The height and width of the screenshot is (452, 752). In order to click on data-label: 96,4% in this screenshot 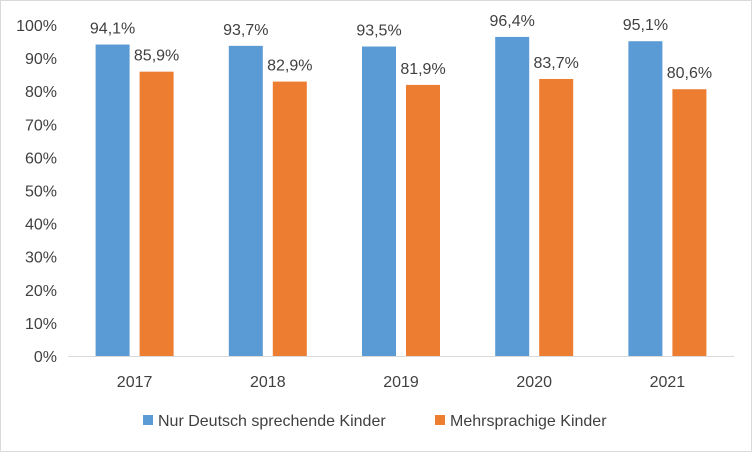, I will do `click(512, 21)`.